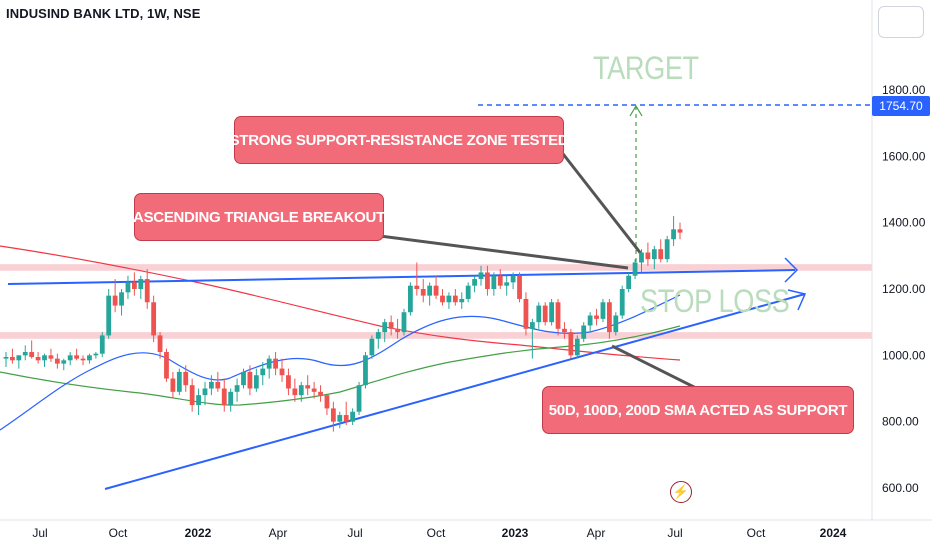 This screenshot has width=932, height=550. Describe the element at coordinates (504, 252) in the screenshot. I see `triangle-pointer` at that location.